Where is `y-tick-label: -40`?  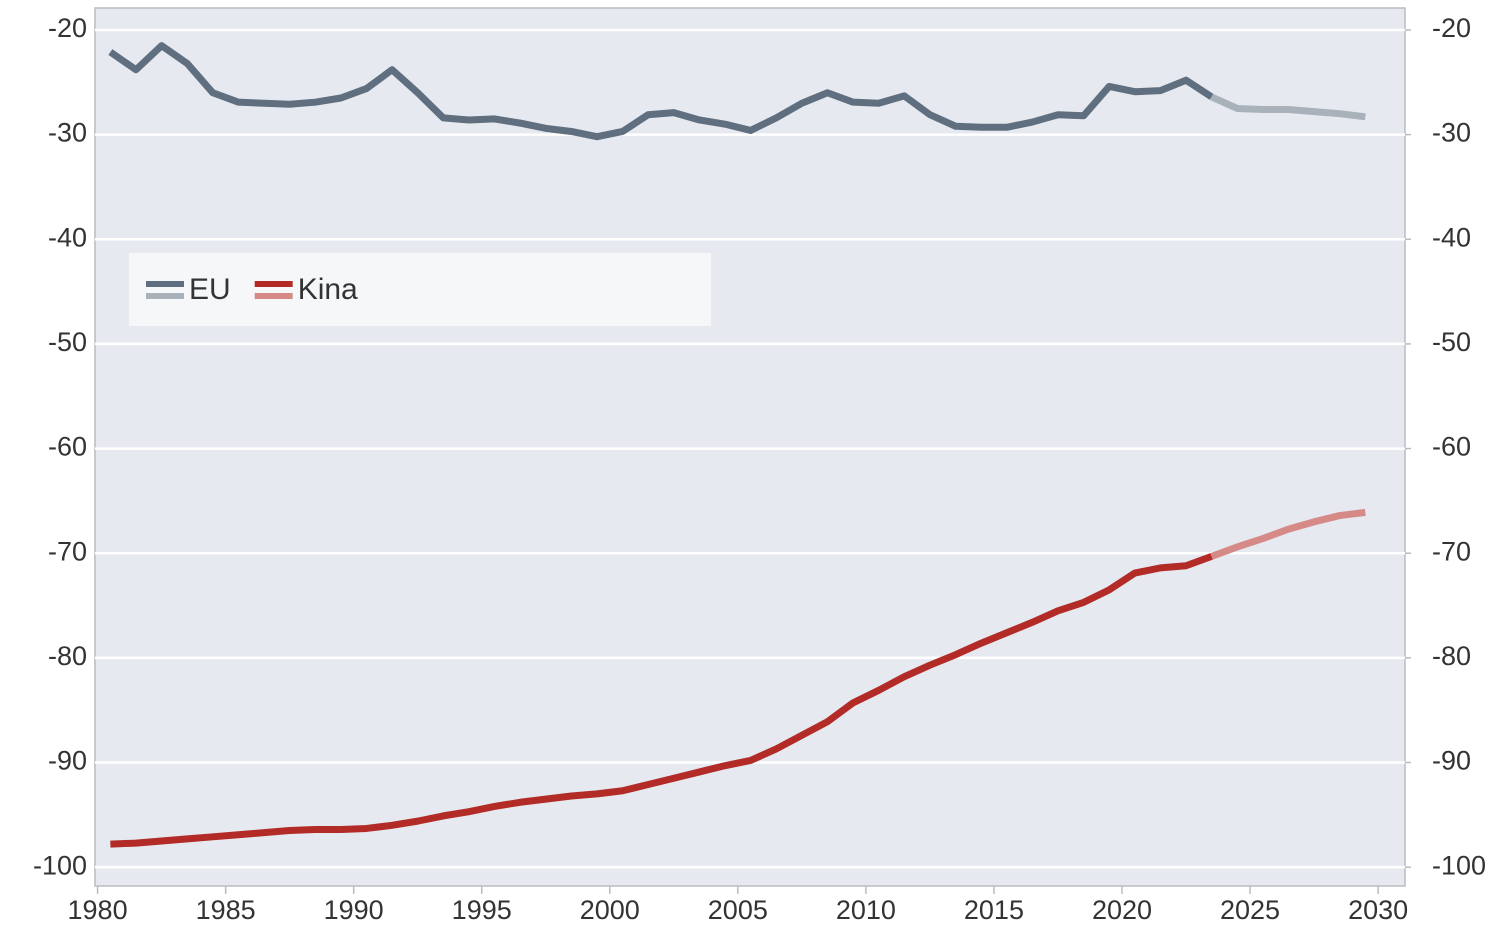 y-tick-label: -40 is located at coordinates (67, 237).